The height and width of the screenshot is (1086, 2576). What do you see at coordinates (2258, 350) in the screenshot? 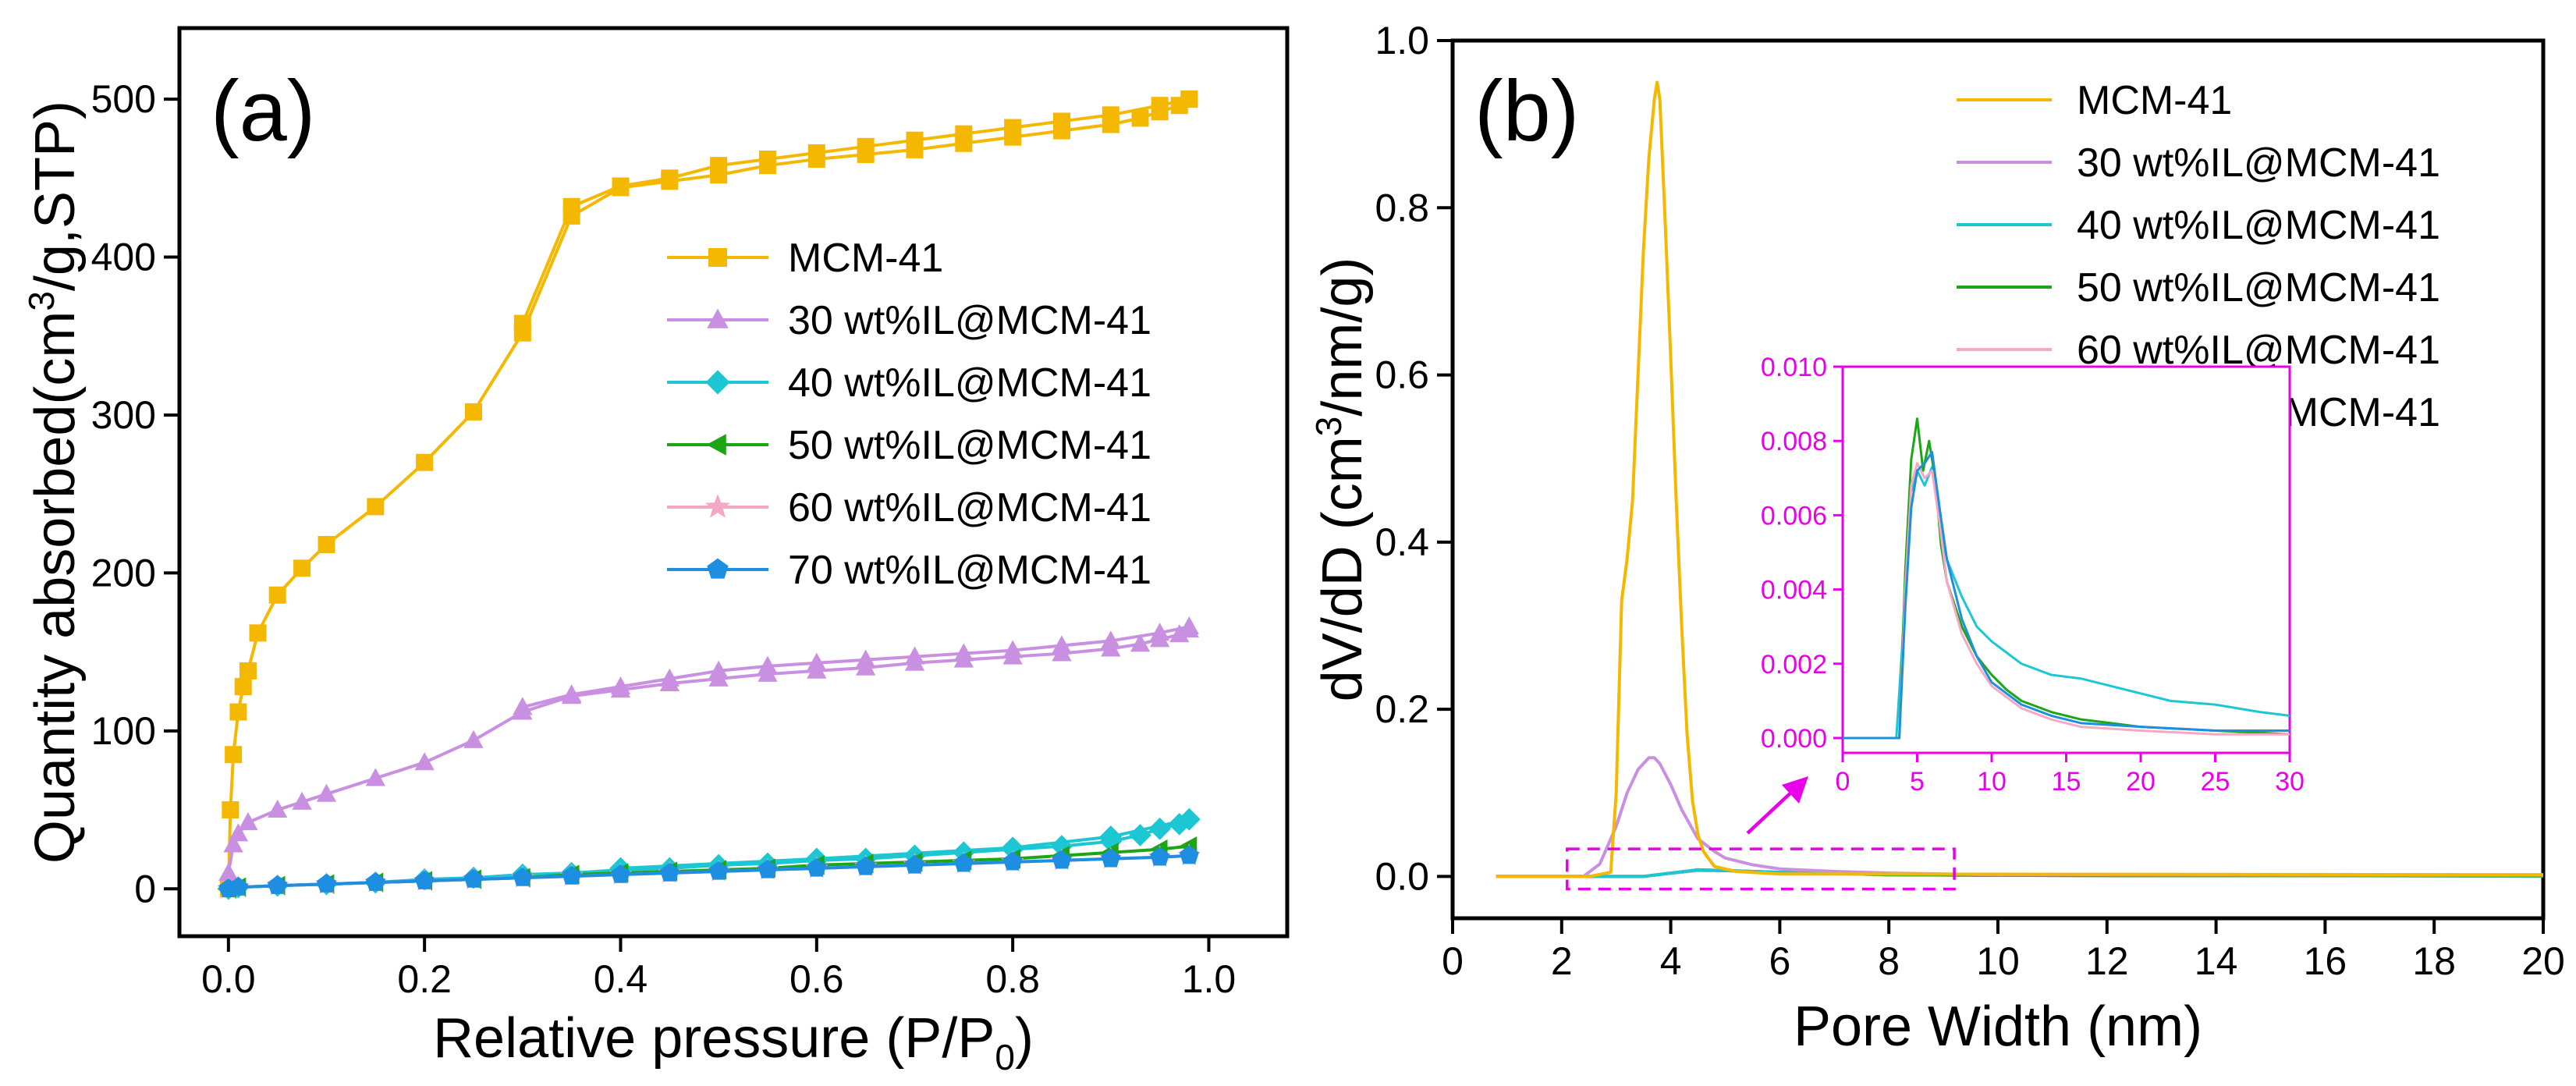
I see `legend-label-b: 60 wt%IL@MCM-41` at bounding box center [2258, 350].